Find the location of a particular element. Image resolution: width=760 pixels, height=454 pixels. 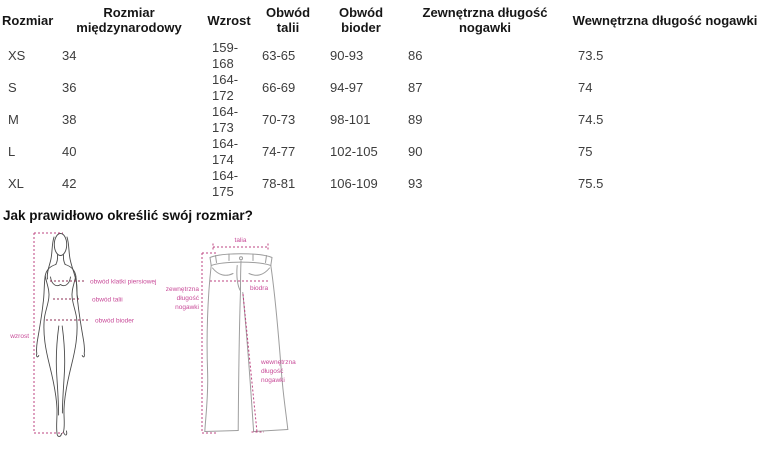

table-cell: 106-109 is located at coordinates (354, 183).